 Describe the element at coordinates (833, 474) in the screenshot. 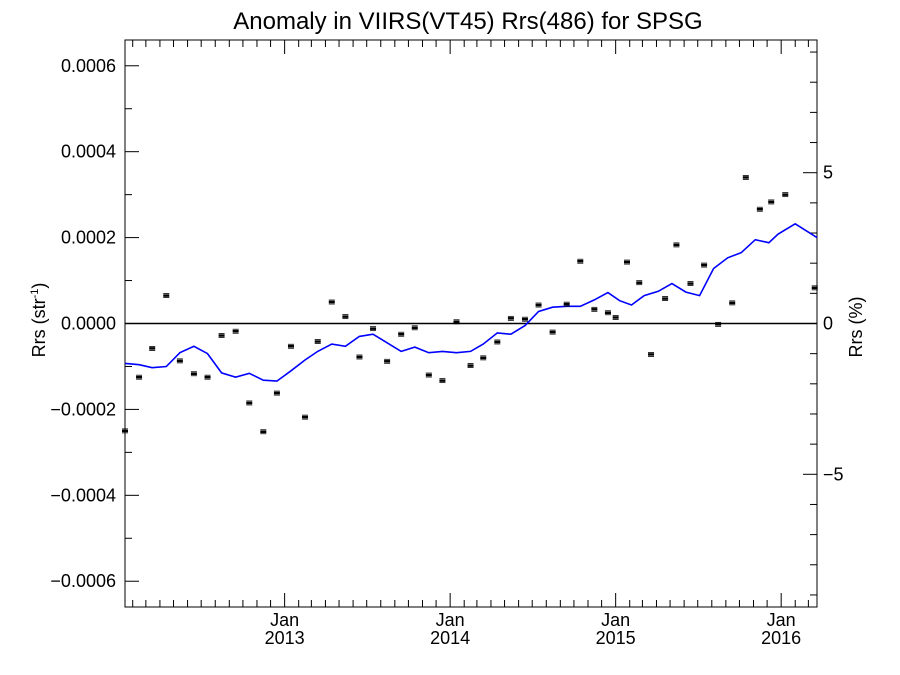

I see `y-tick-label-right: −5` at that location.